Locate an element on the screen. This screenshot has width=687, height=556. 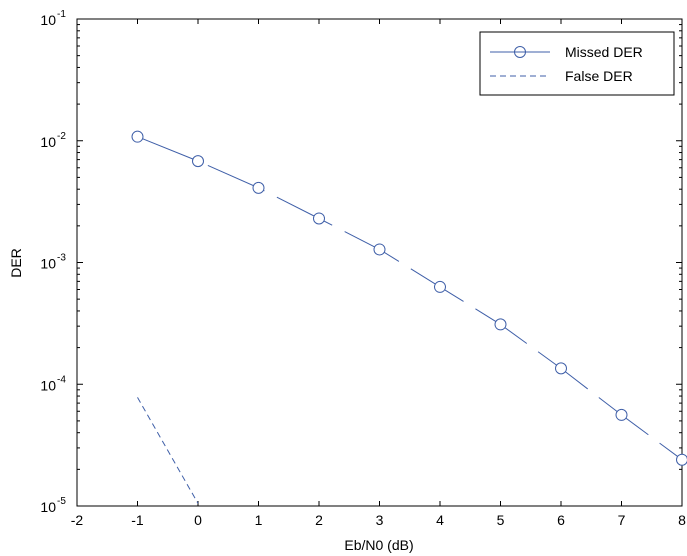
y-tick-exponent: -3 is located at coordinates (61, 258).